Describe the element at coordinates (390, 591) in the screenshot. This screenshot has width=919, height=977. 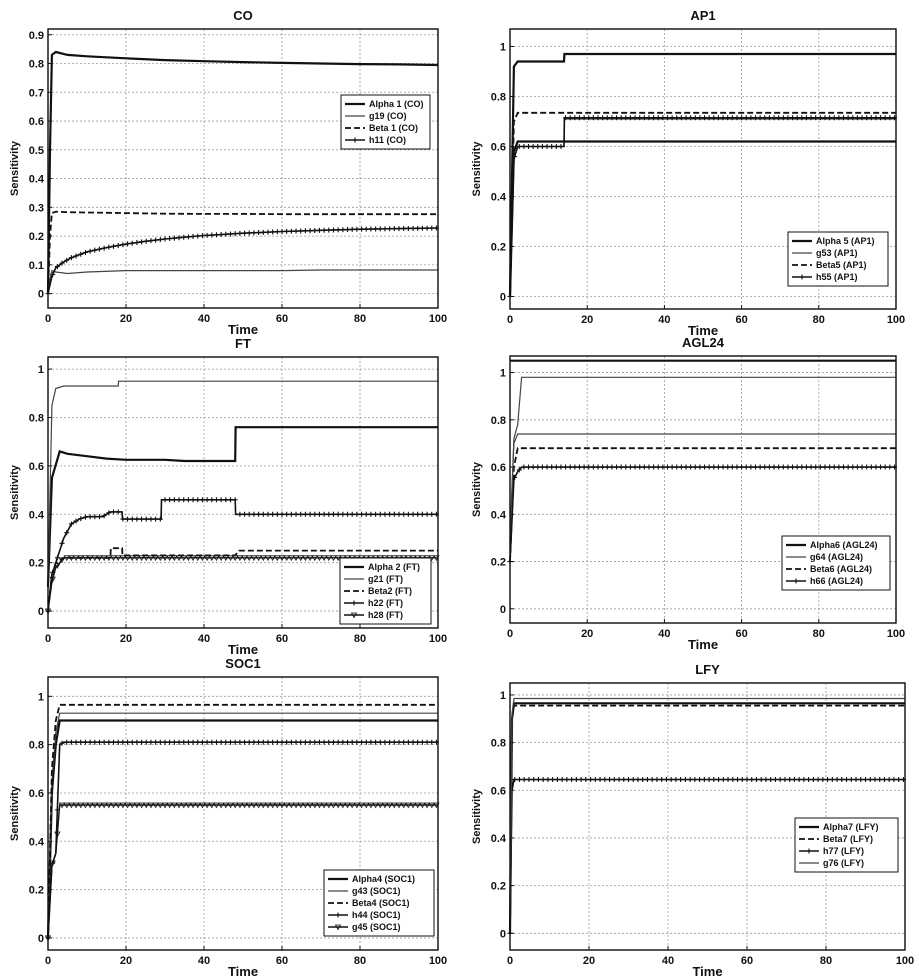
I see `legend-label: Beta2 (FT)` at that location.